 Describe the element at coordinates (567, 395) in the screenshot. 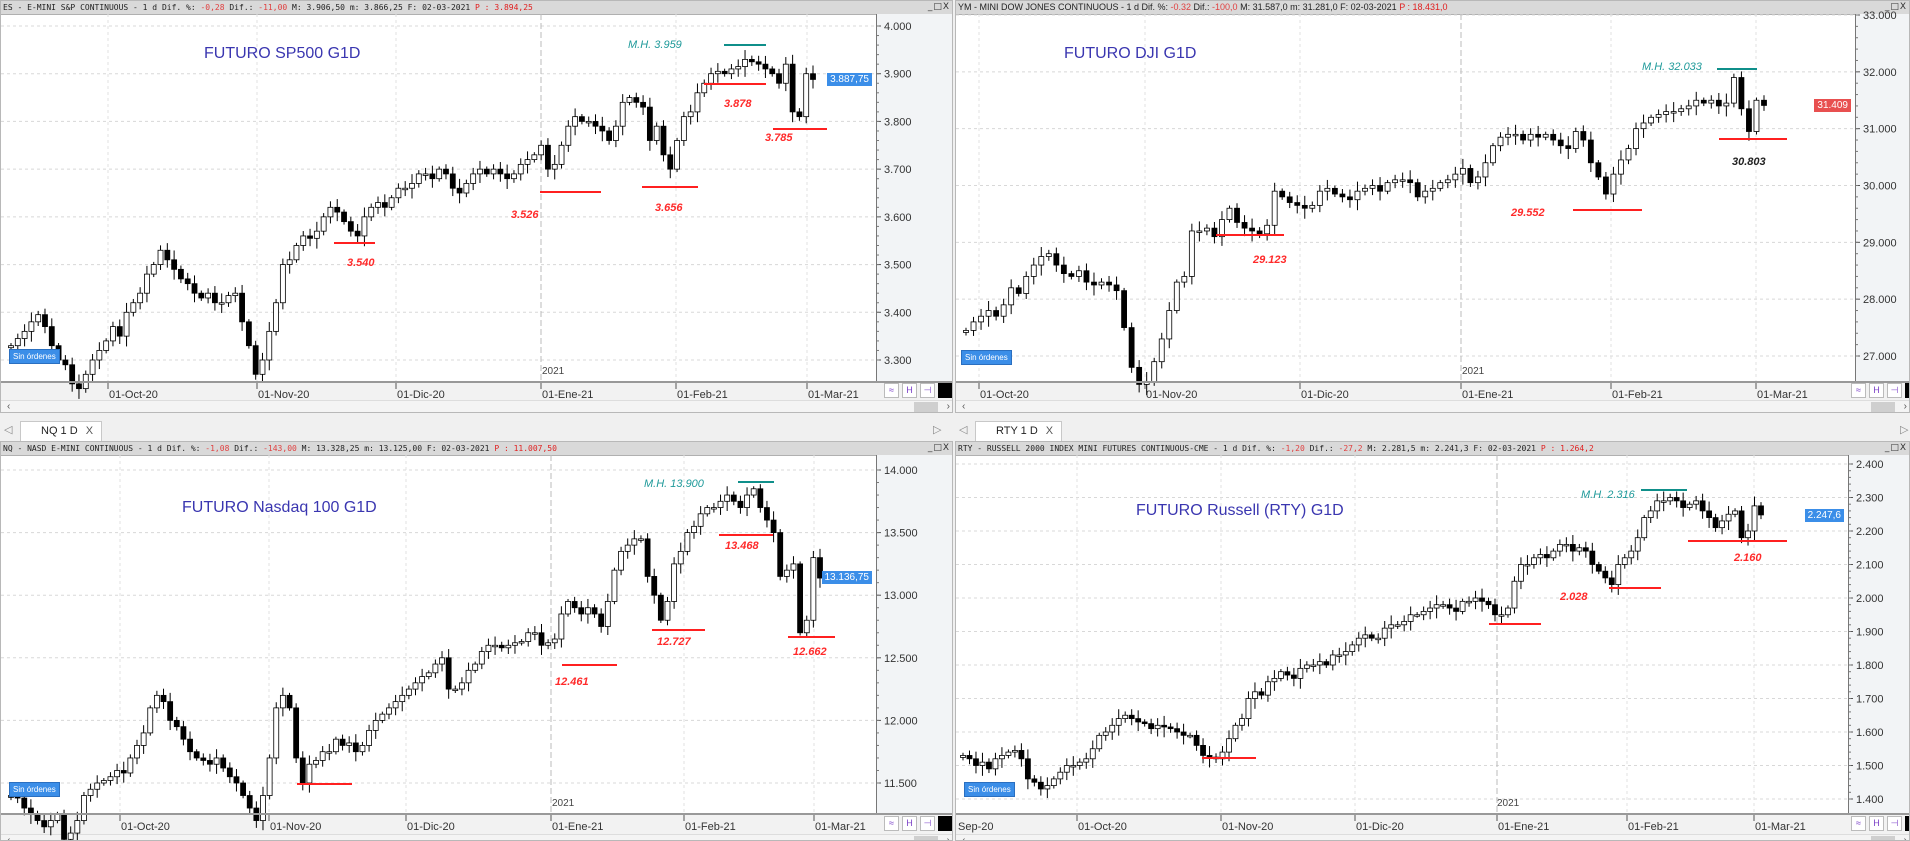

I see `x-tick-label: 01-Ene-21` at that location.